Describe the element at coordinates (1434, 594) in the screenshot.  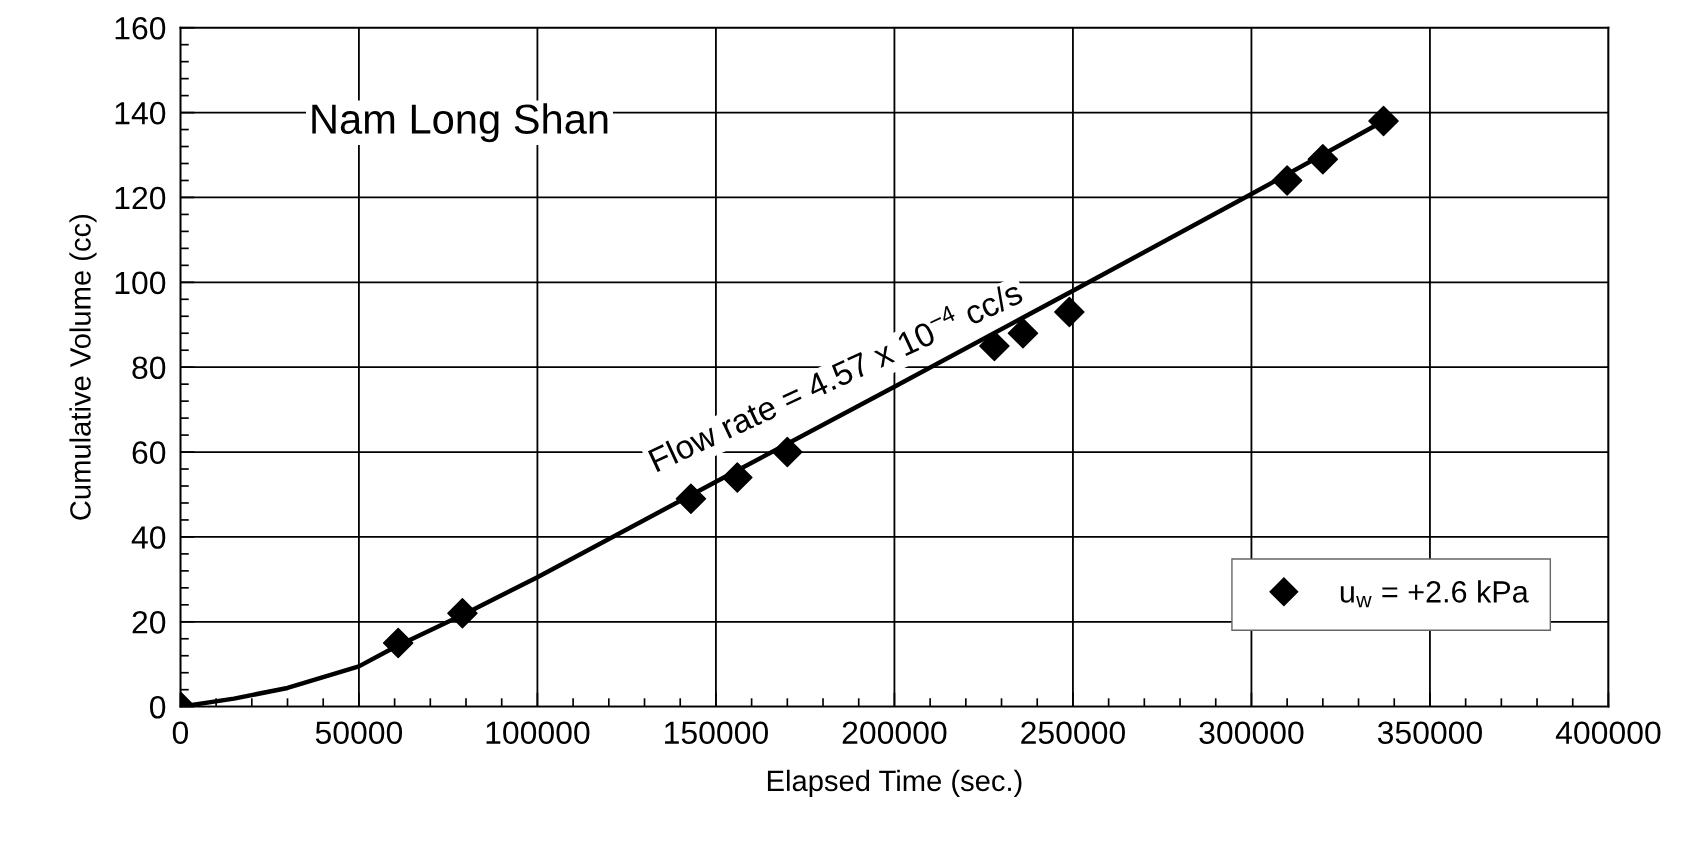
I see `legend-label: u$_{w}$ = +2.6 kPa` at that location.